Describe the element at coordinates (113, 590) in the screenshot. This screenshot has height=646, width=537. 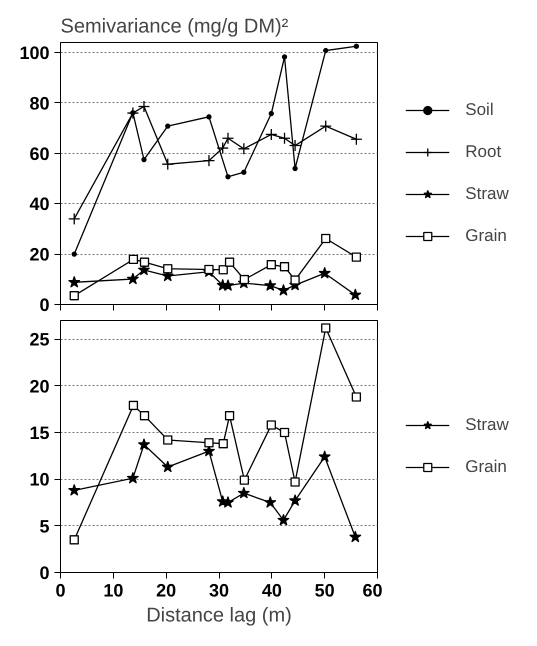
I see `x-tick-label: 10` at that location.